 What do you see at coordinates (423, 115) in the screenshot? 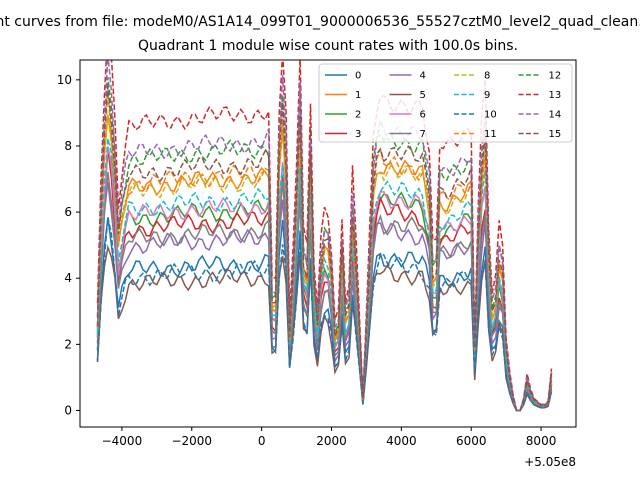
I see `legend-label-6: 6` at bounding box center [423, 115].